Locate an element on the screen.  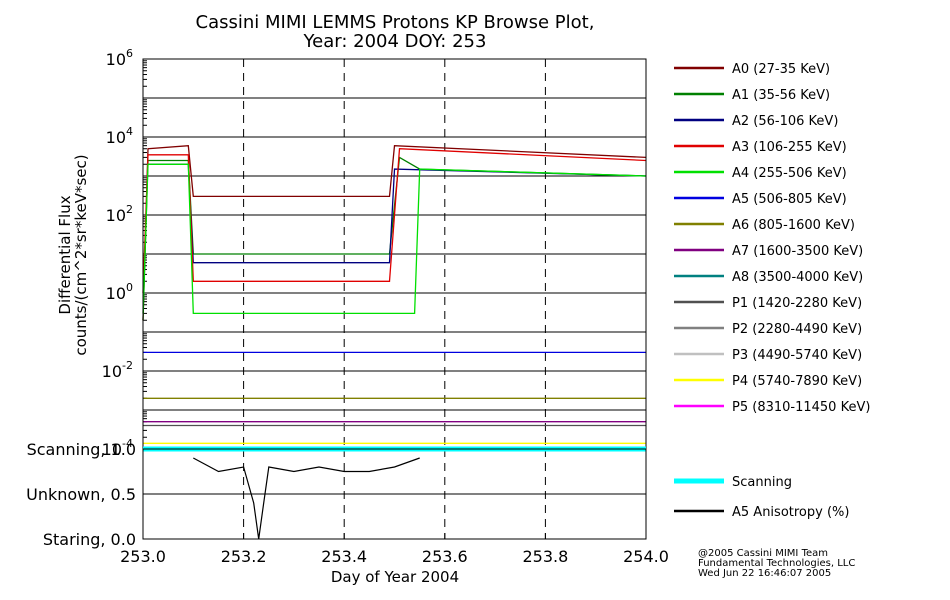
lower-panel-grid is located at coordinates (394, 494).